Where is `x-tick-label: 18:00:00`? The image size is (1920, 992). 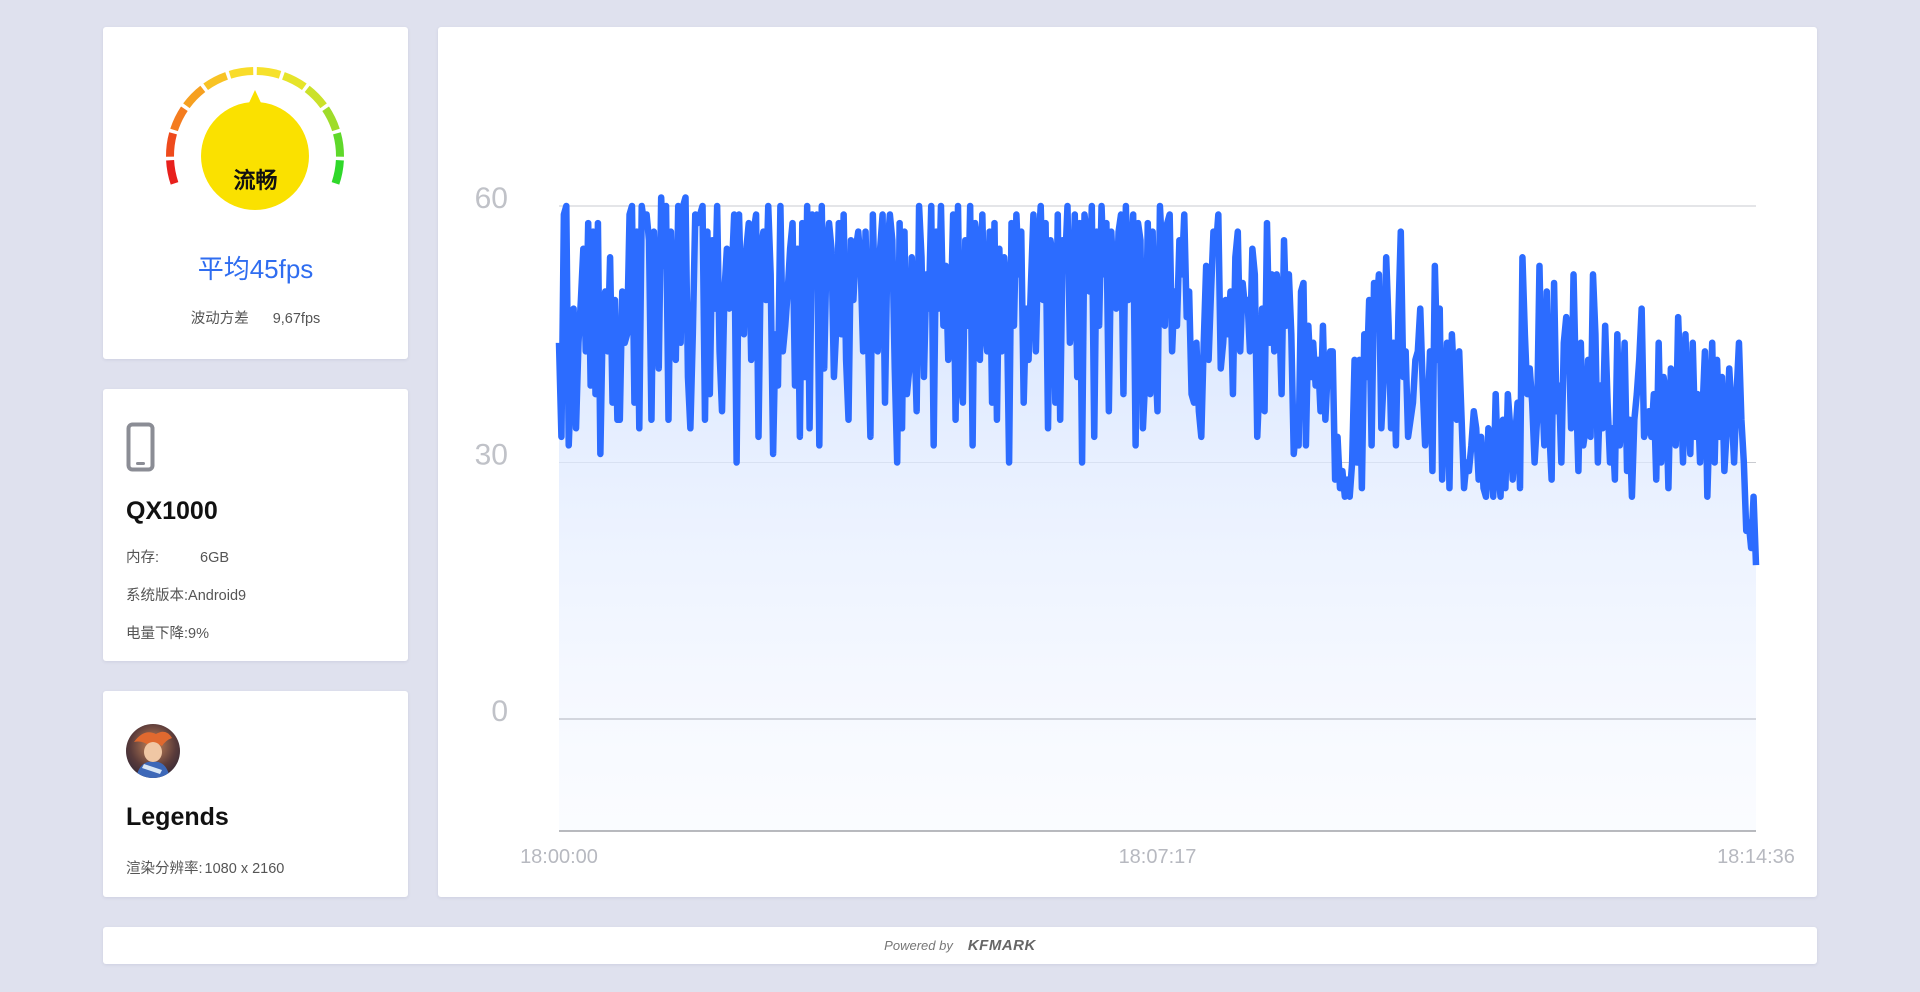 x-tick-label: 18:00:00 is located at coordinates (559, 857).